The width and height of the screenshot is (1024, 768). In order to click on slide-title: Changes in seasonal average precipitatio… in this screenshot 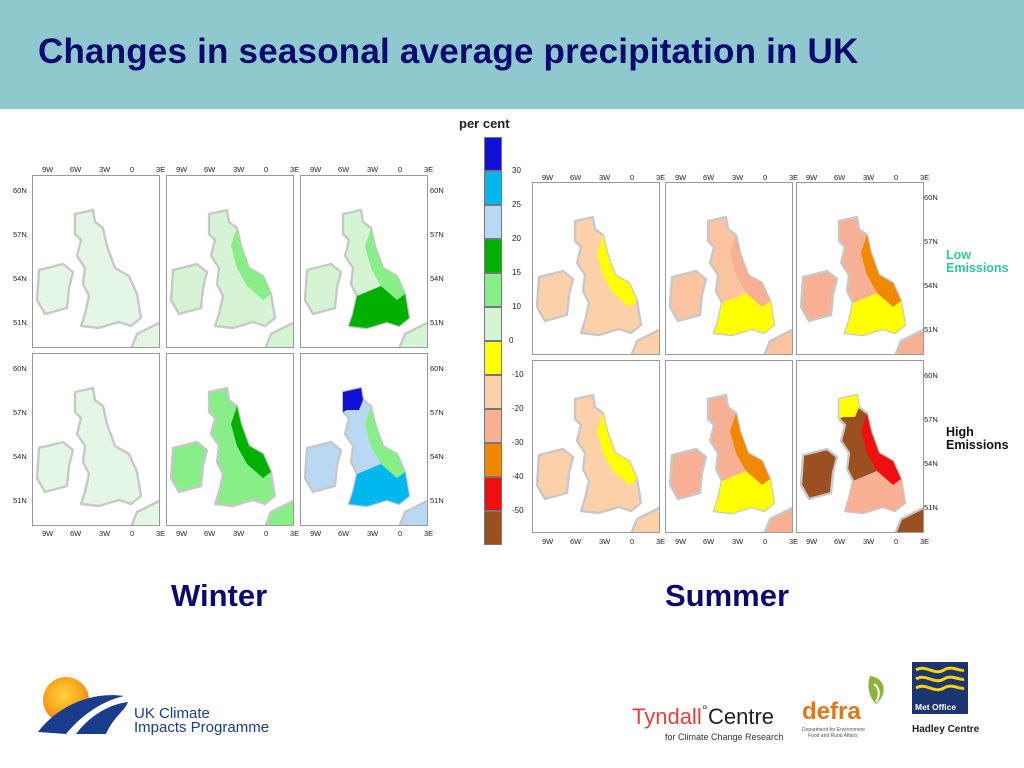, I will do `click(448, 51)`.